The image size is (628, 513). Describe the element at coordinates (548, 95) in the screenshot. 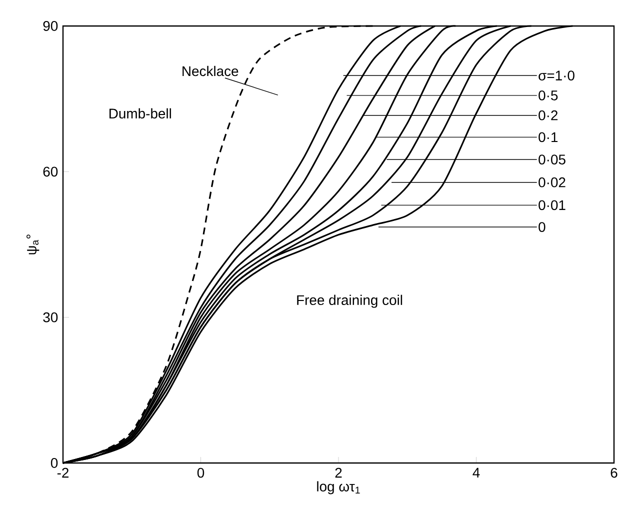

I see `annotation: 0·5` at that location.